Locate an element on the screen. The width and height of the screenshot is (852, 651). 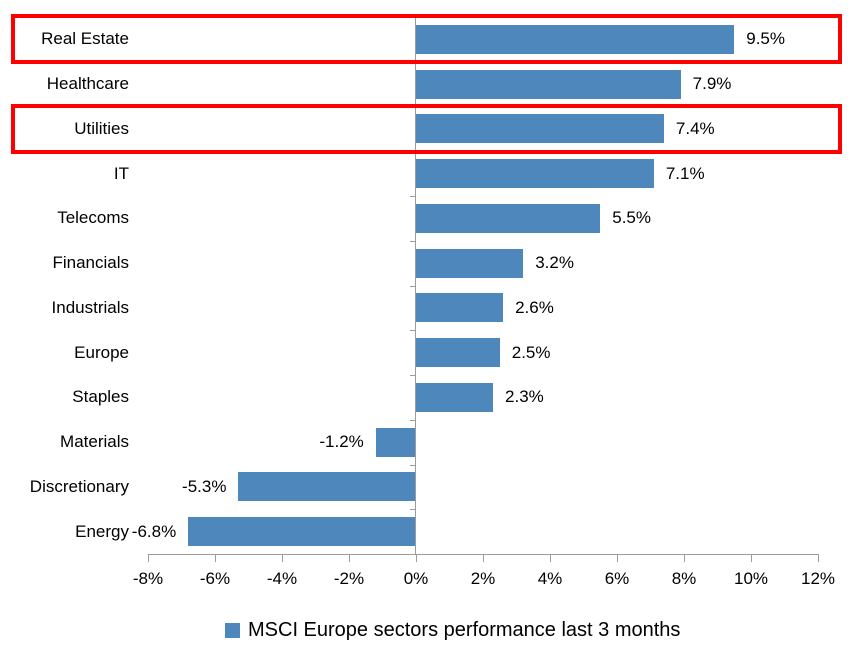
category-label: Healthcare is located at coordinates (87, 84).